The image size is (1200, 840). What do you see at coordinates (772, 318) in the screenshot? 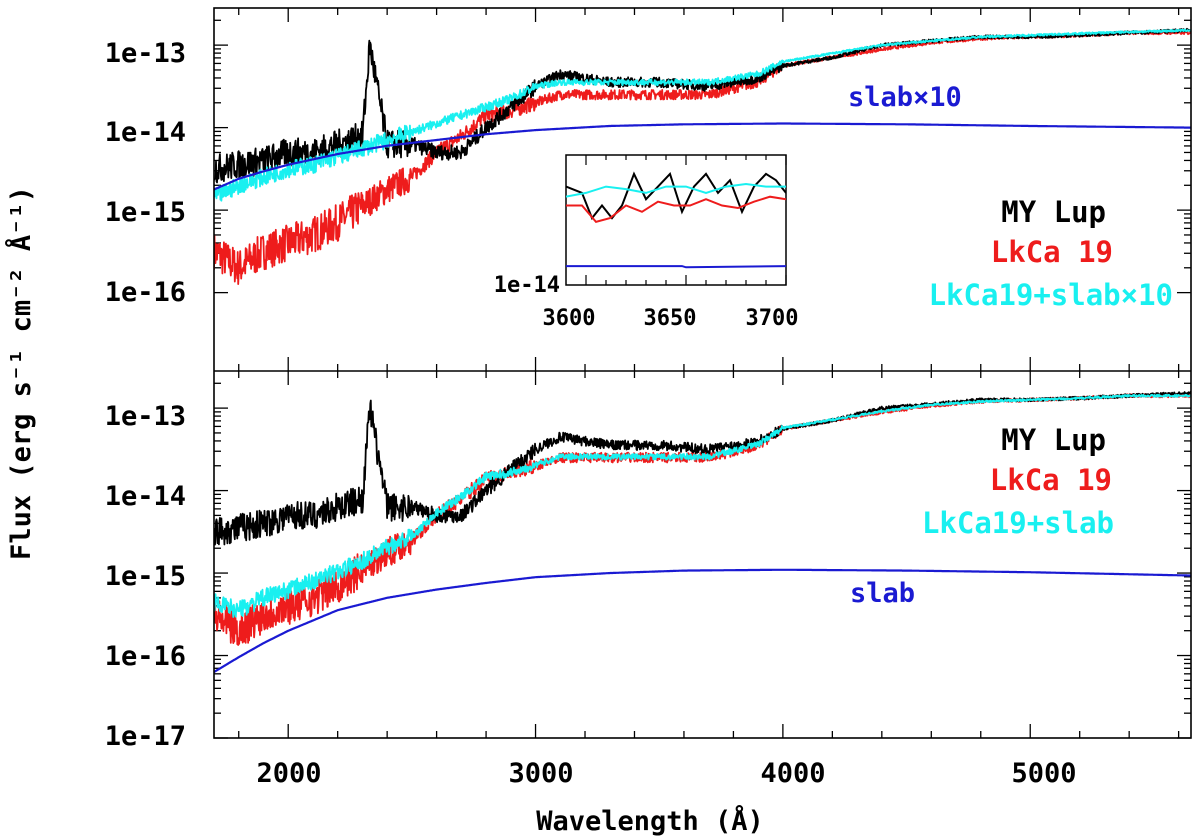
I see `inset-x-tick-label: 3700` at bounding box center [772, 318].